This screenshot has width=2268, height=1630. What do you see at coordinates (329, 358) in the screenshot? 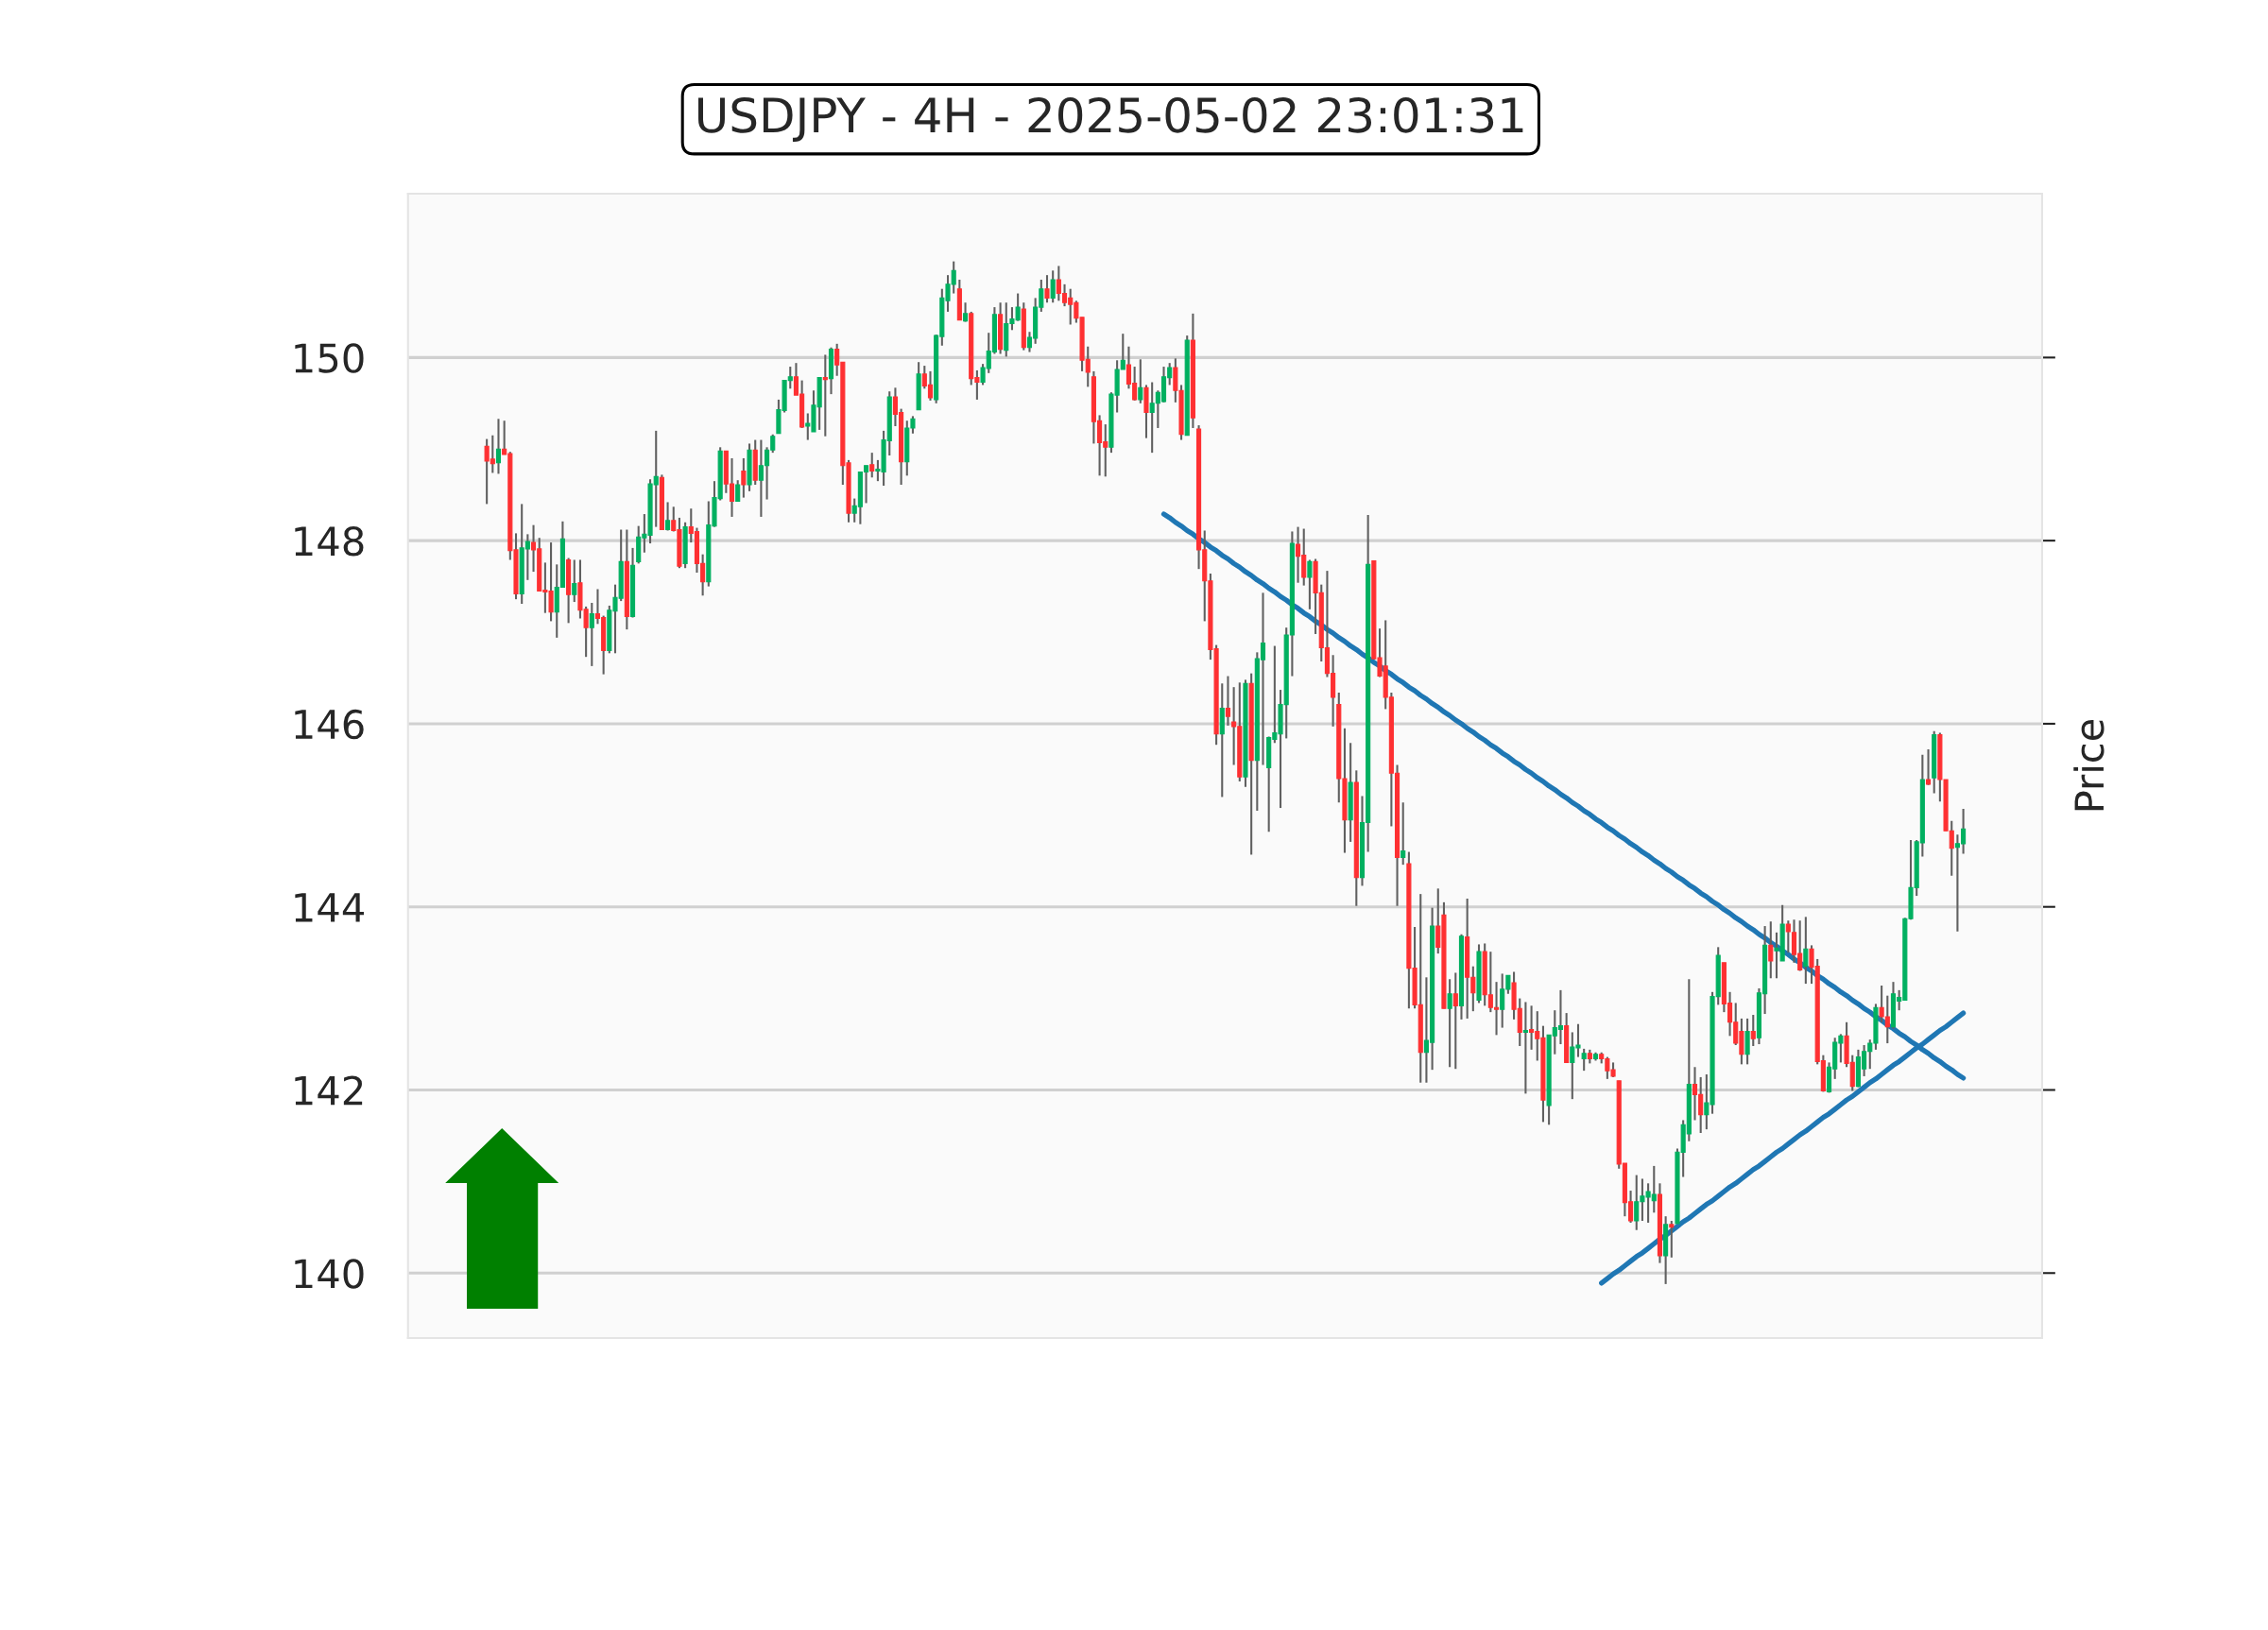
I see `y-tick-label: 150` at bounding box center [329, 358].